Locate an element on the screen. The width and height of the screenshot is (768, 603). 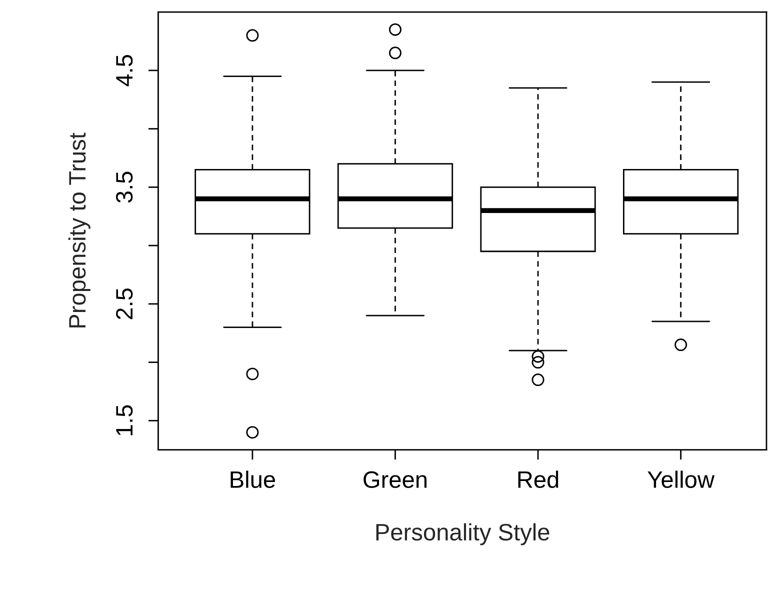
y-tick-label: 2.5 is located at coordinates (124, 304).